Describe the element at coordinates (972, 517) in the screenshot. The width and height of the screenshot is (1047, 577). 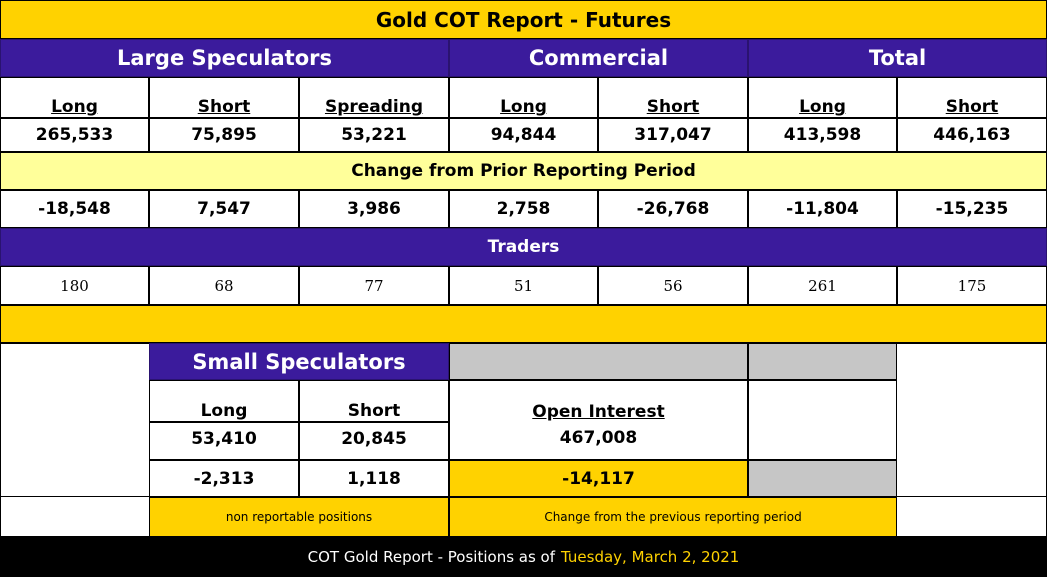
I see `note-right-blank` at that location.